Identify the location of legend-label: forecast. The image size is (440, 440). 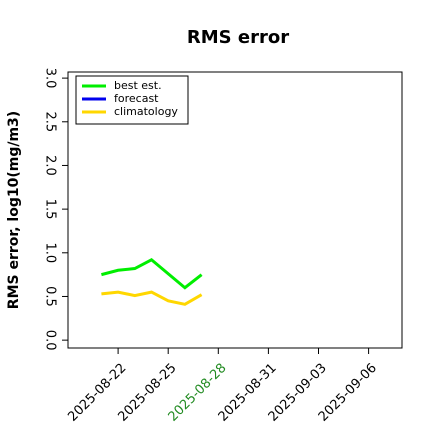
(136, 98).